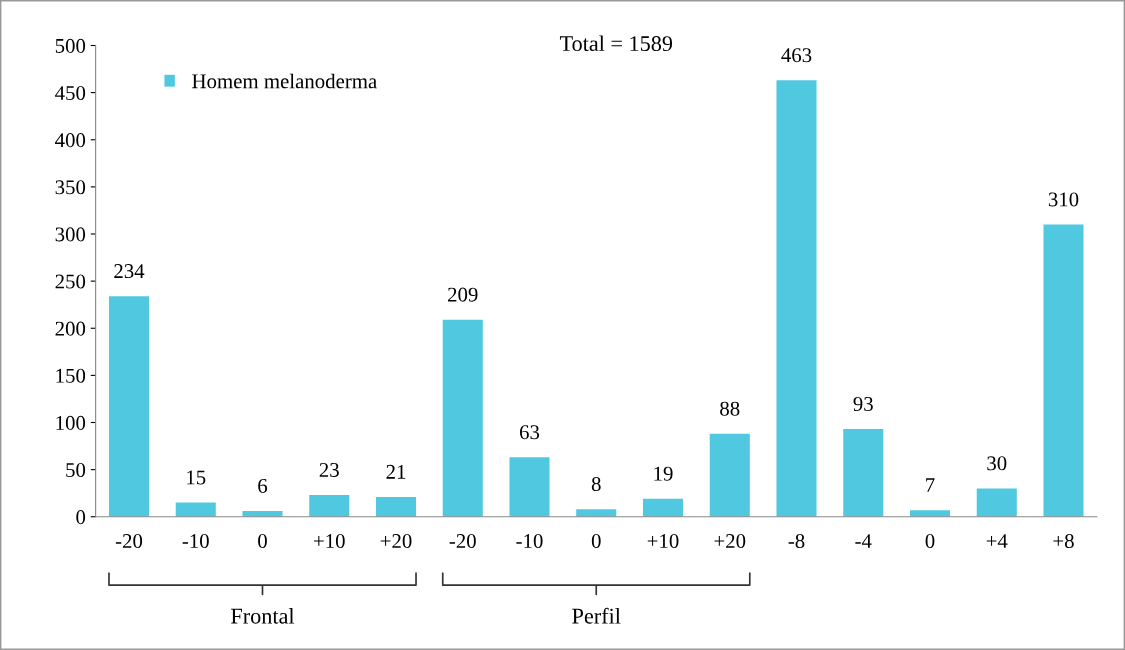  What do you see at coordinates (1063, 199) in the screenshot?
I see `data-label: 310` at bounding box center [1063, 199].